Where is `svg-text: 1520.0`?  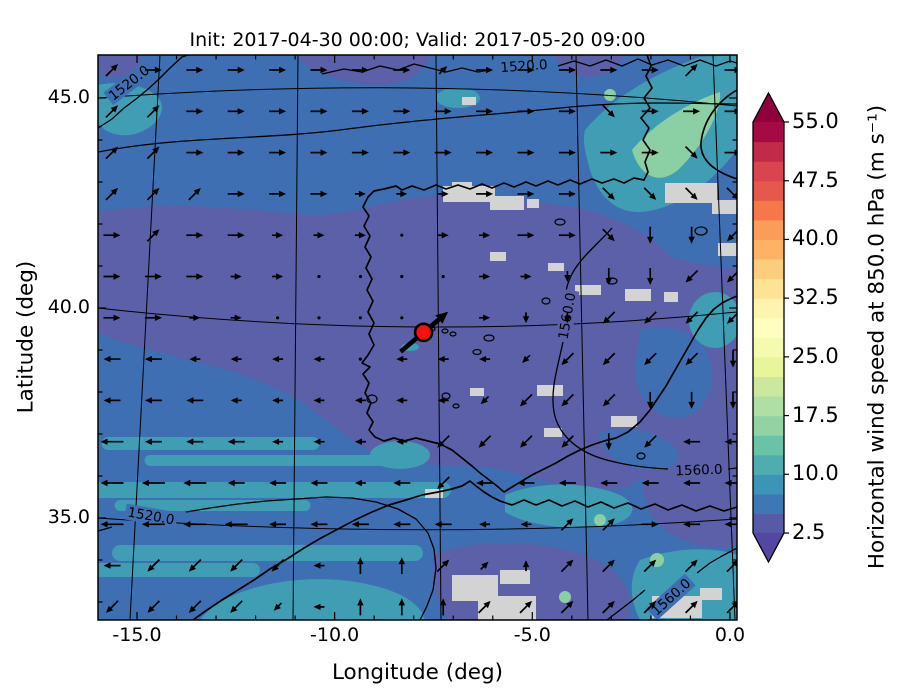 svg-text: 1520.0 is located at coordinates (524, 66).